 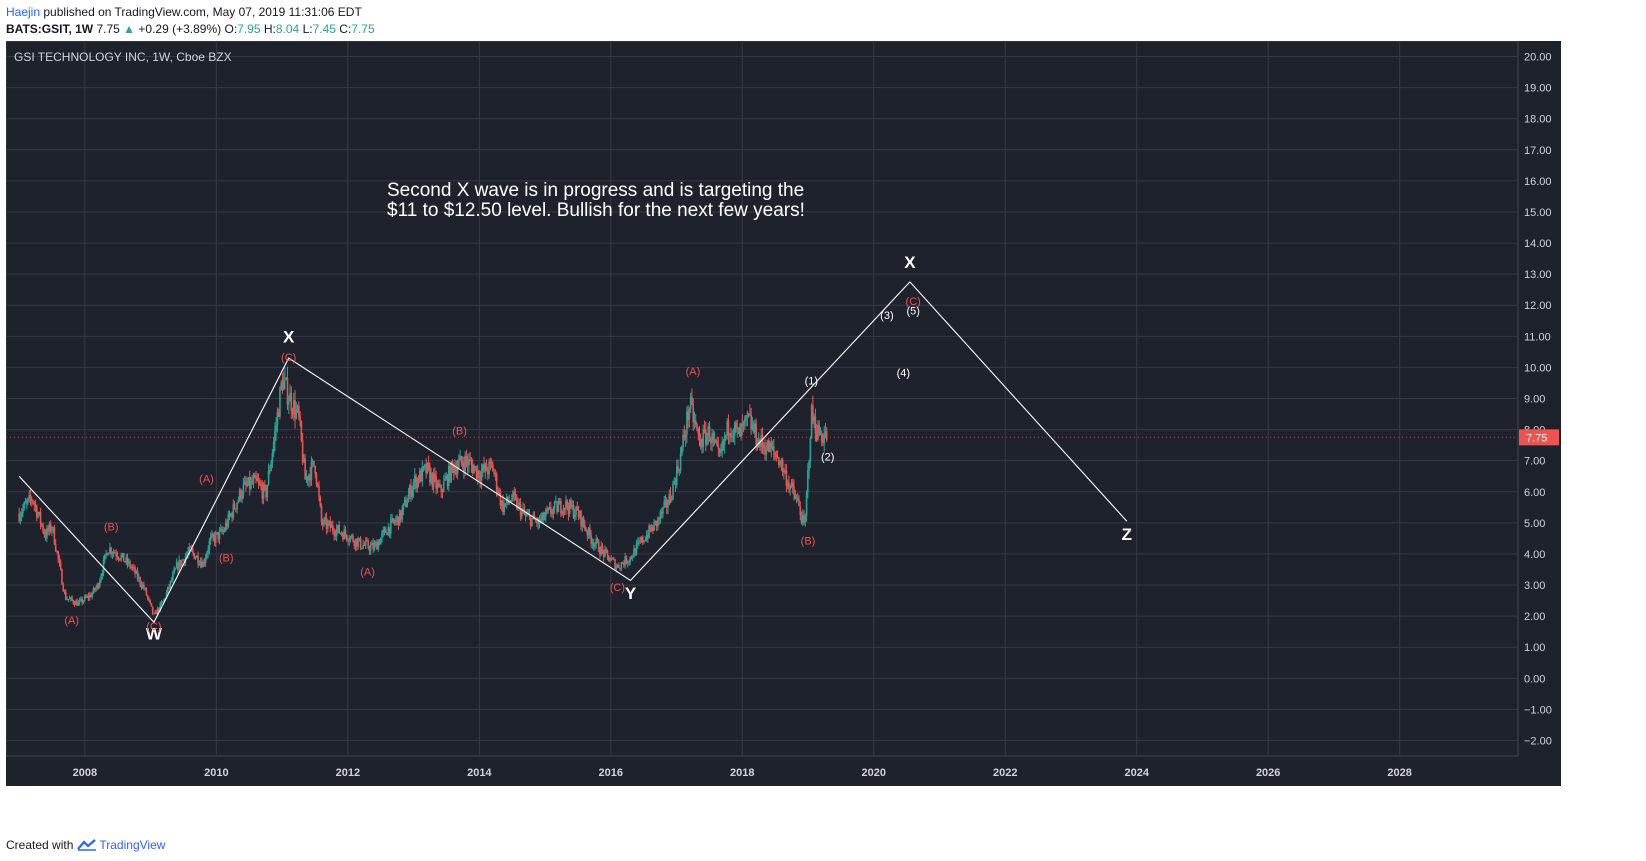 What do you see at coordinates (85, 773) in the screenshot?
I see `x-tick-label: 2008` at bounding box center [85, 773].